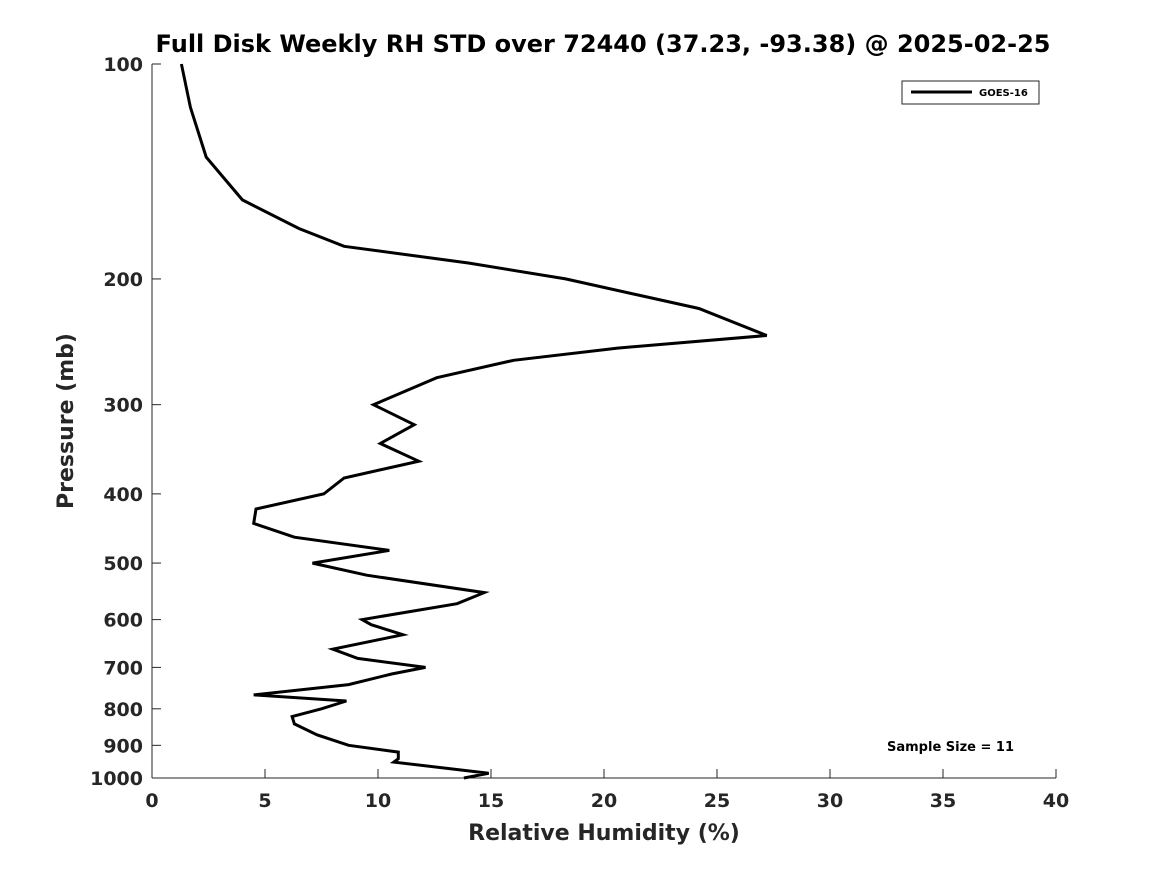 The image size is (1167, 875). I want to click on x-tick-label: 25, so click(717, 801).